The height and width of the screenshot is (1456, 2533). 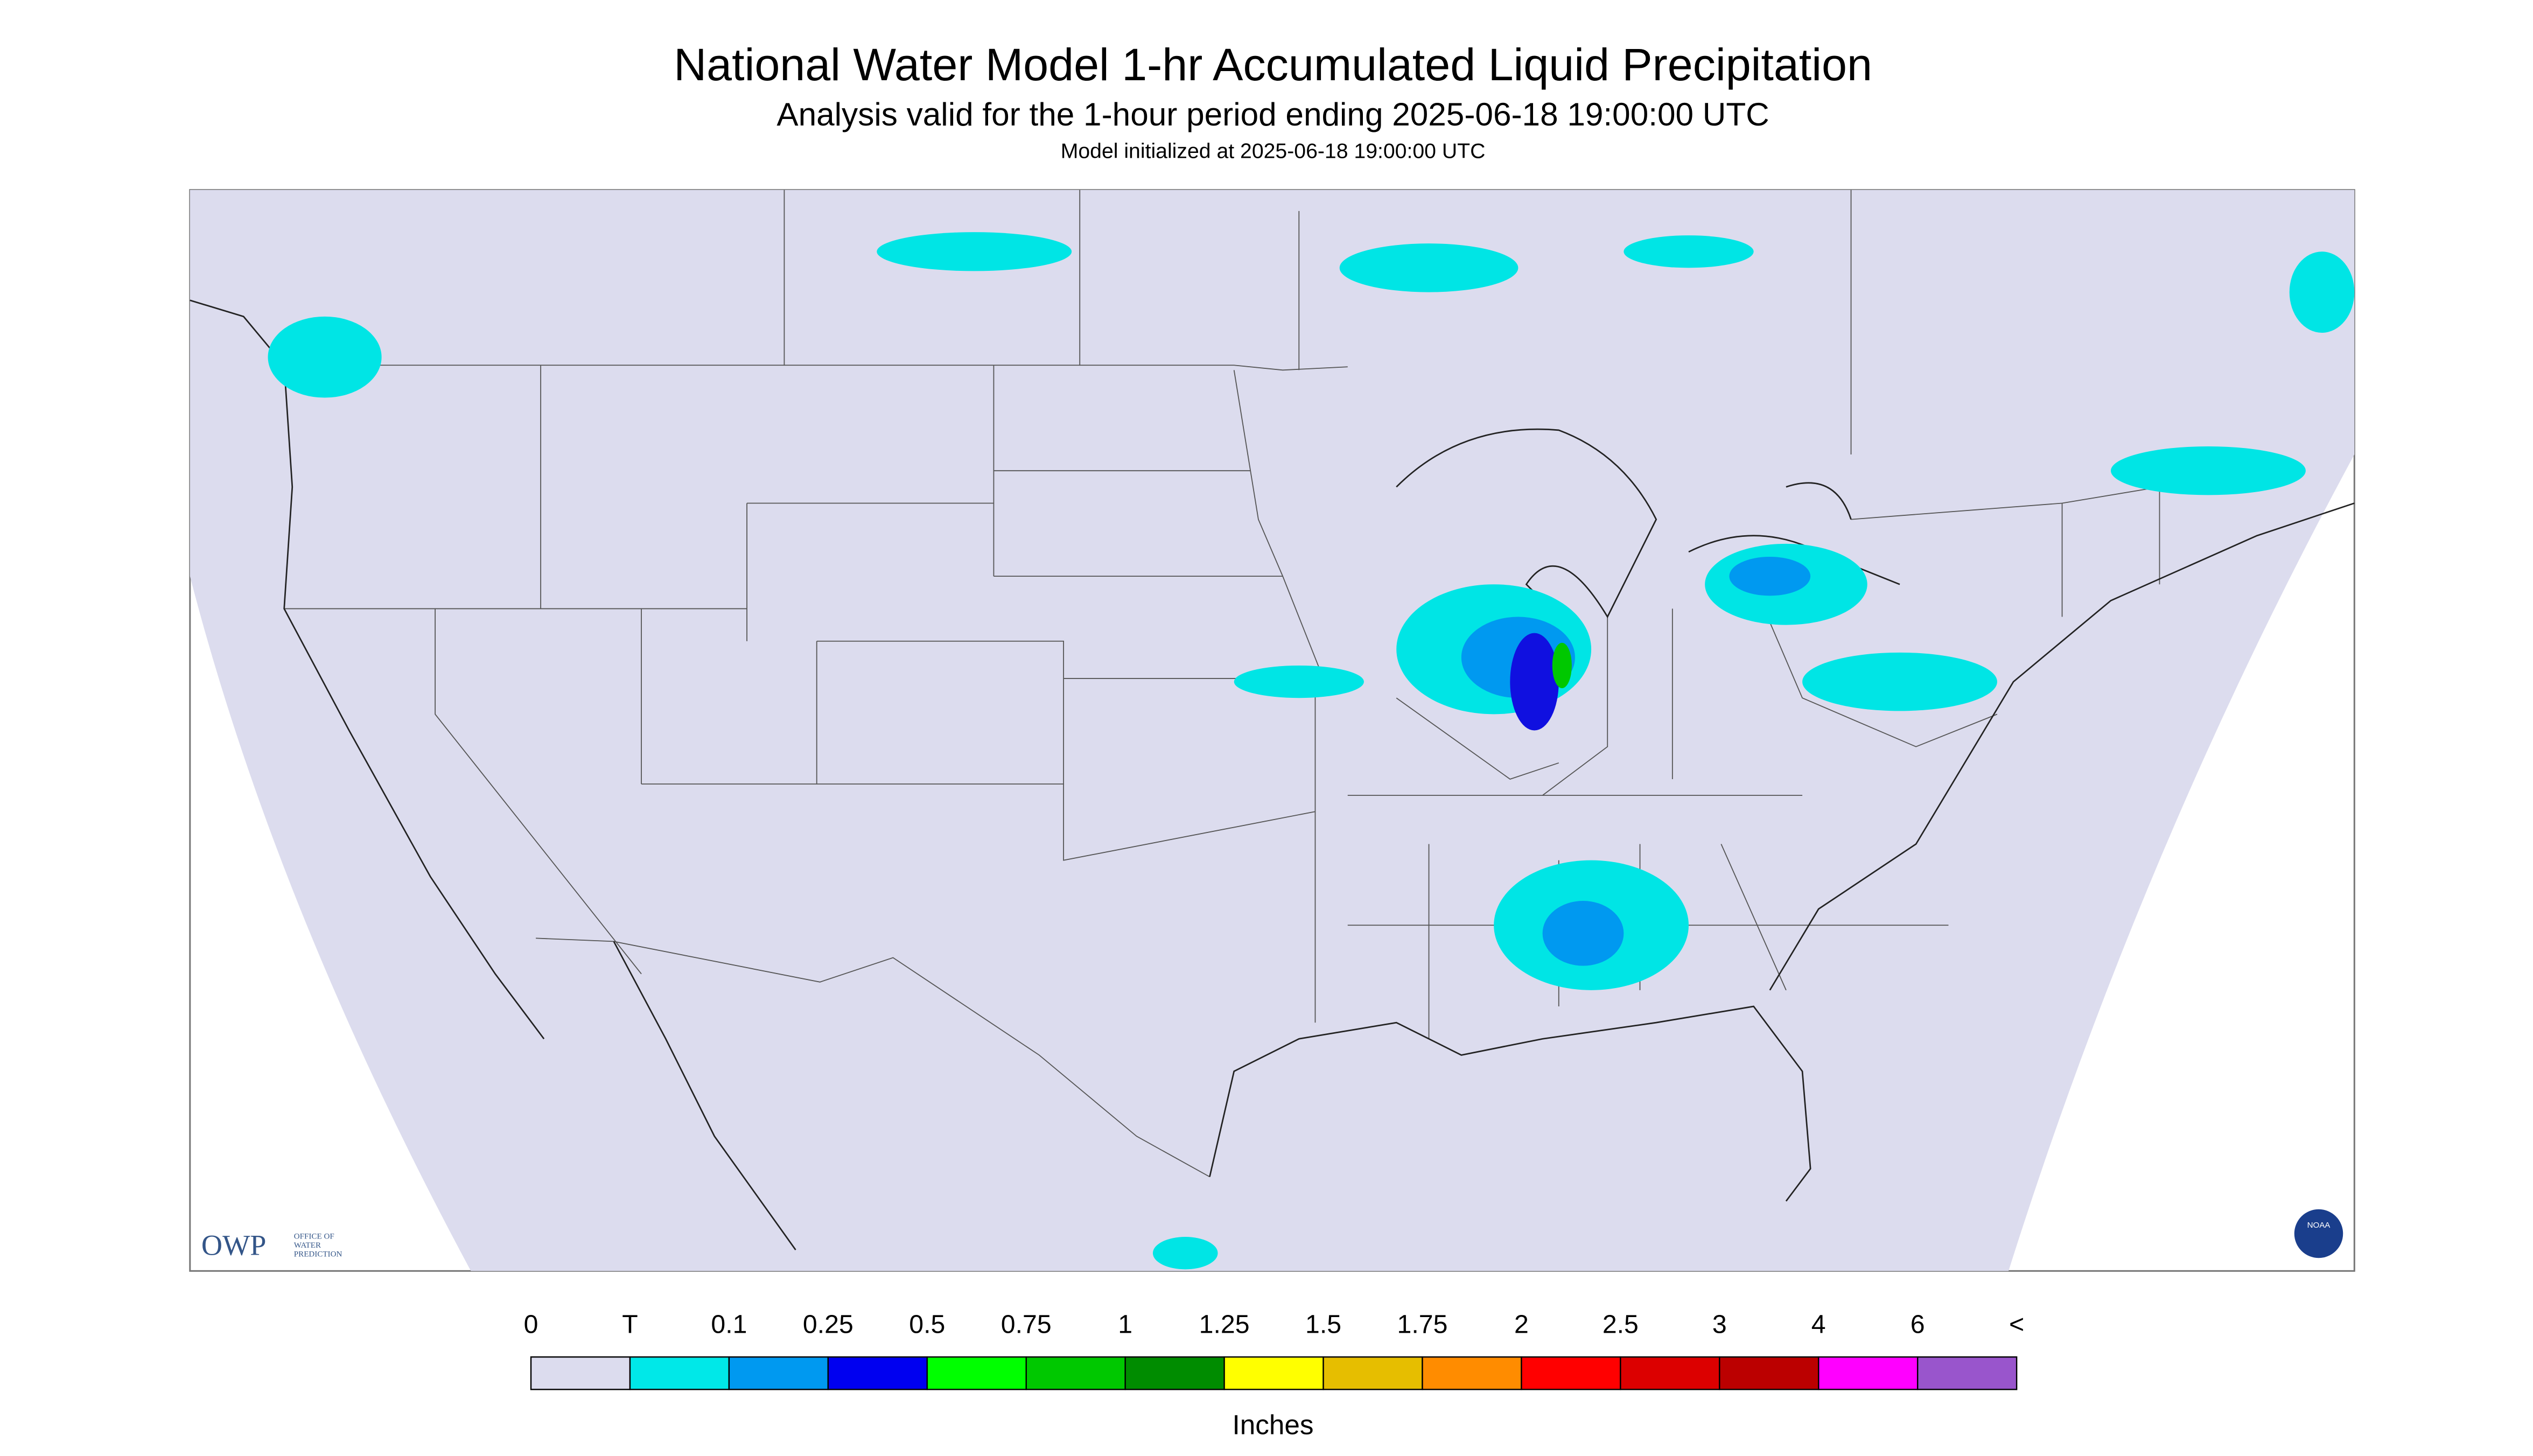 I want to click on legend-units: Inches, so click(x=1273, y=1424).